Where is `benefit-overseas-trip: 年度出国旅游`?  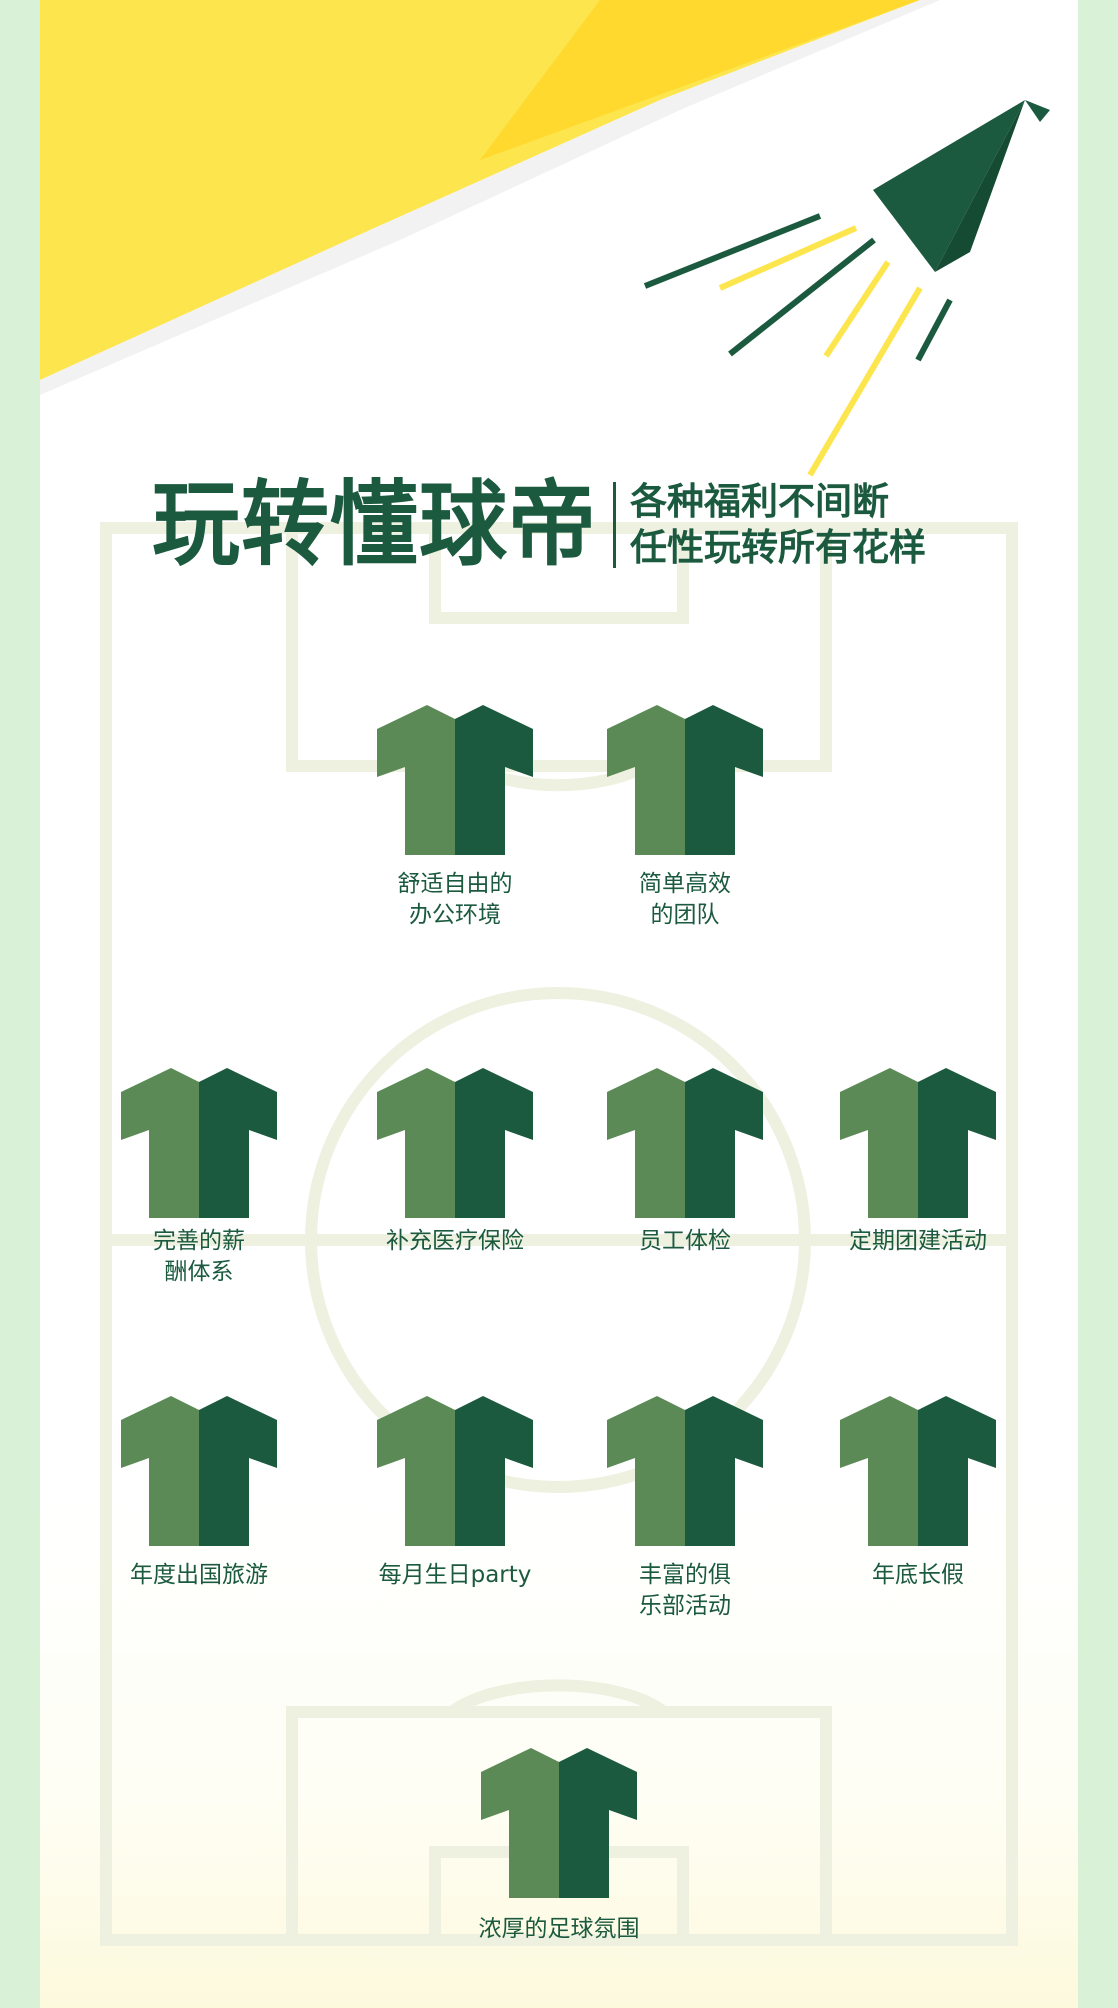
benefit-overseas-trip: 年度出国旅游 is located at coordinates (199, 1492).